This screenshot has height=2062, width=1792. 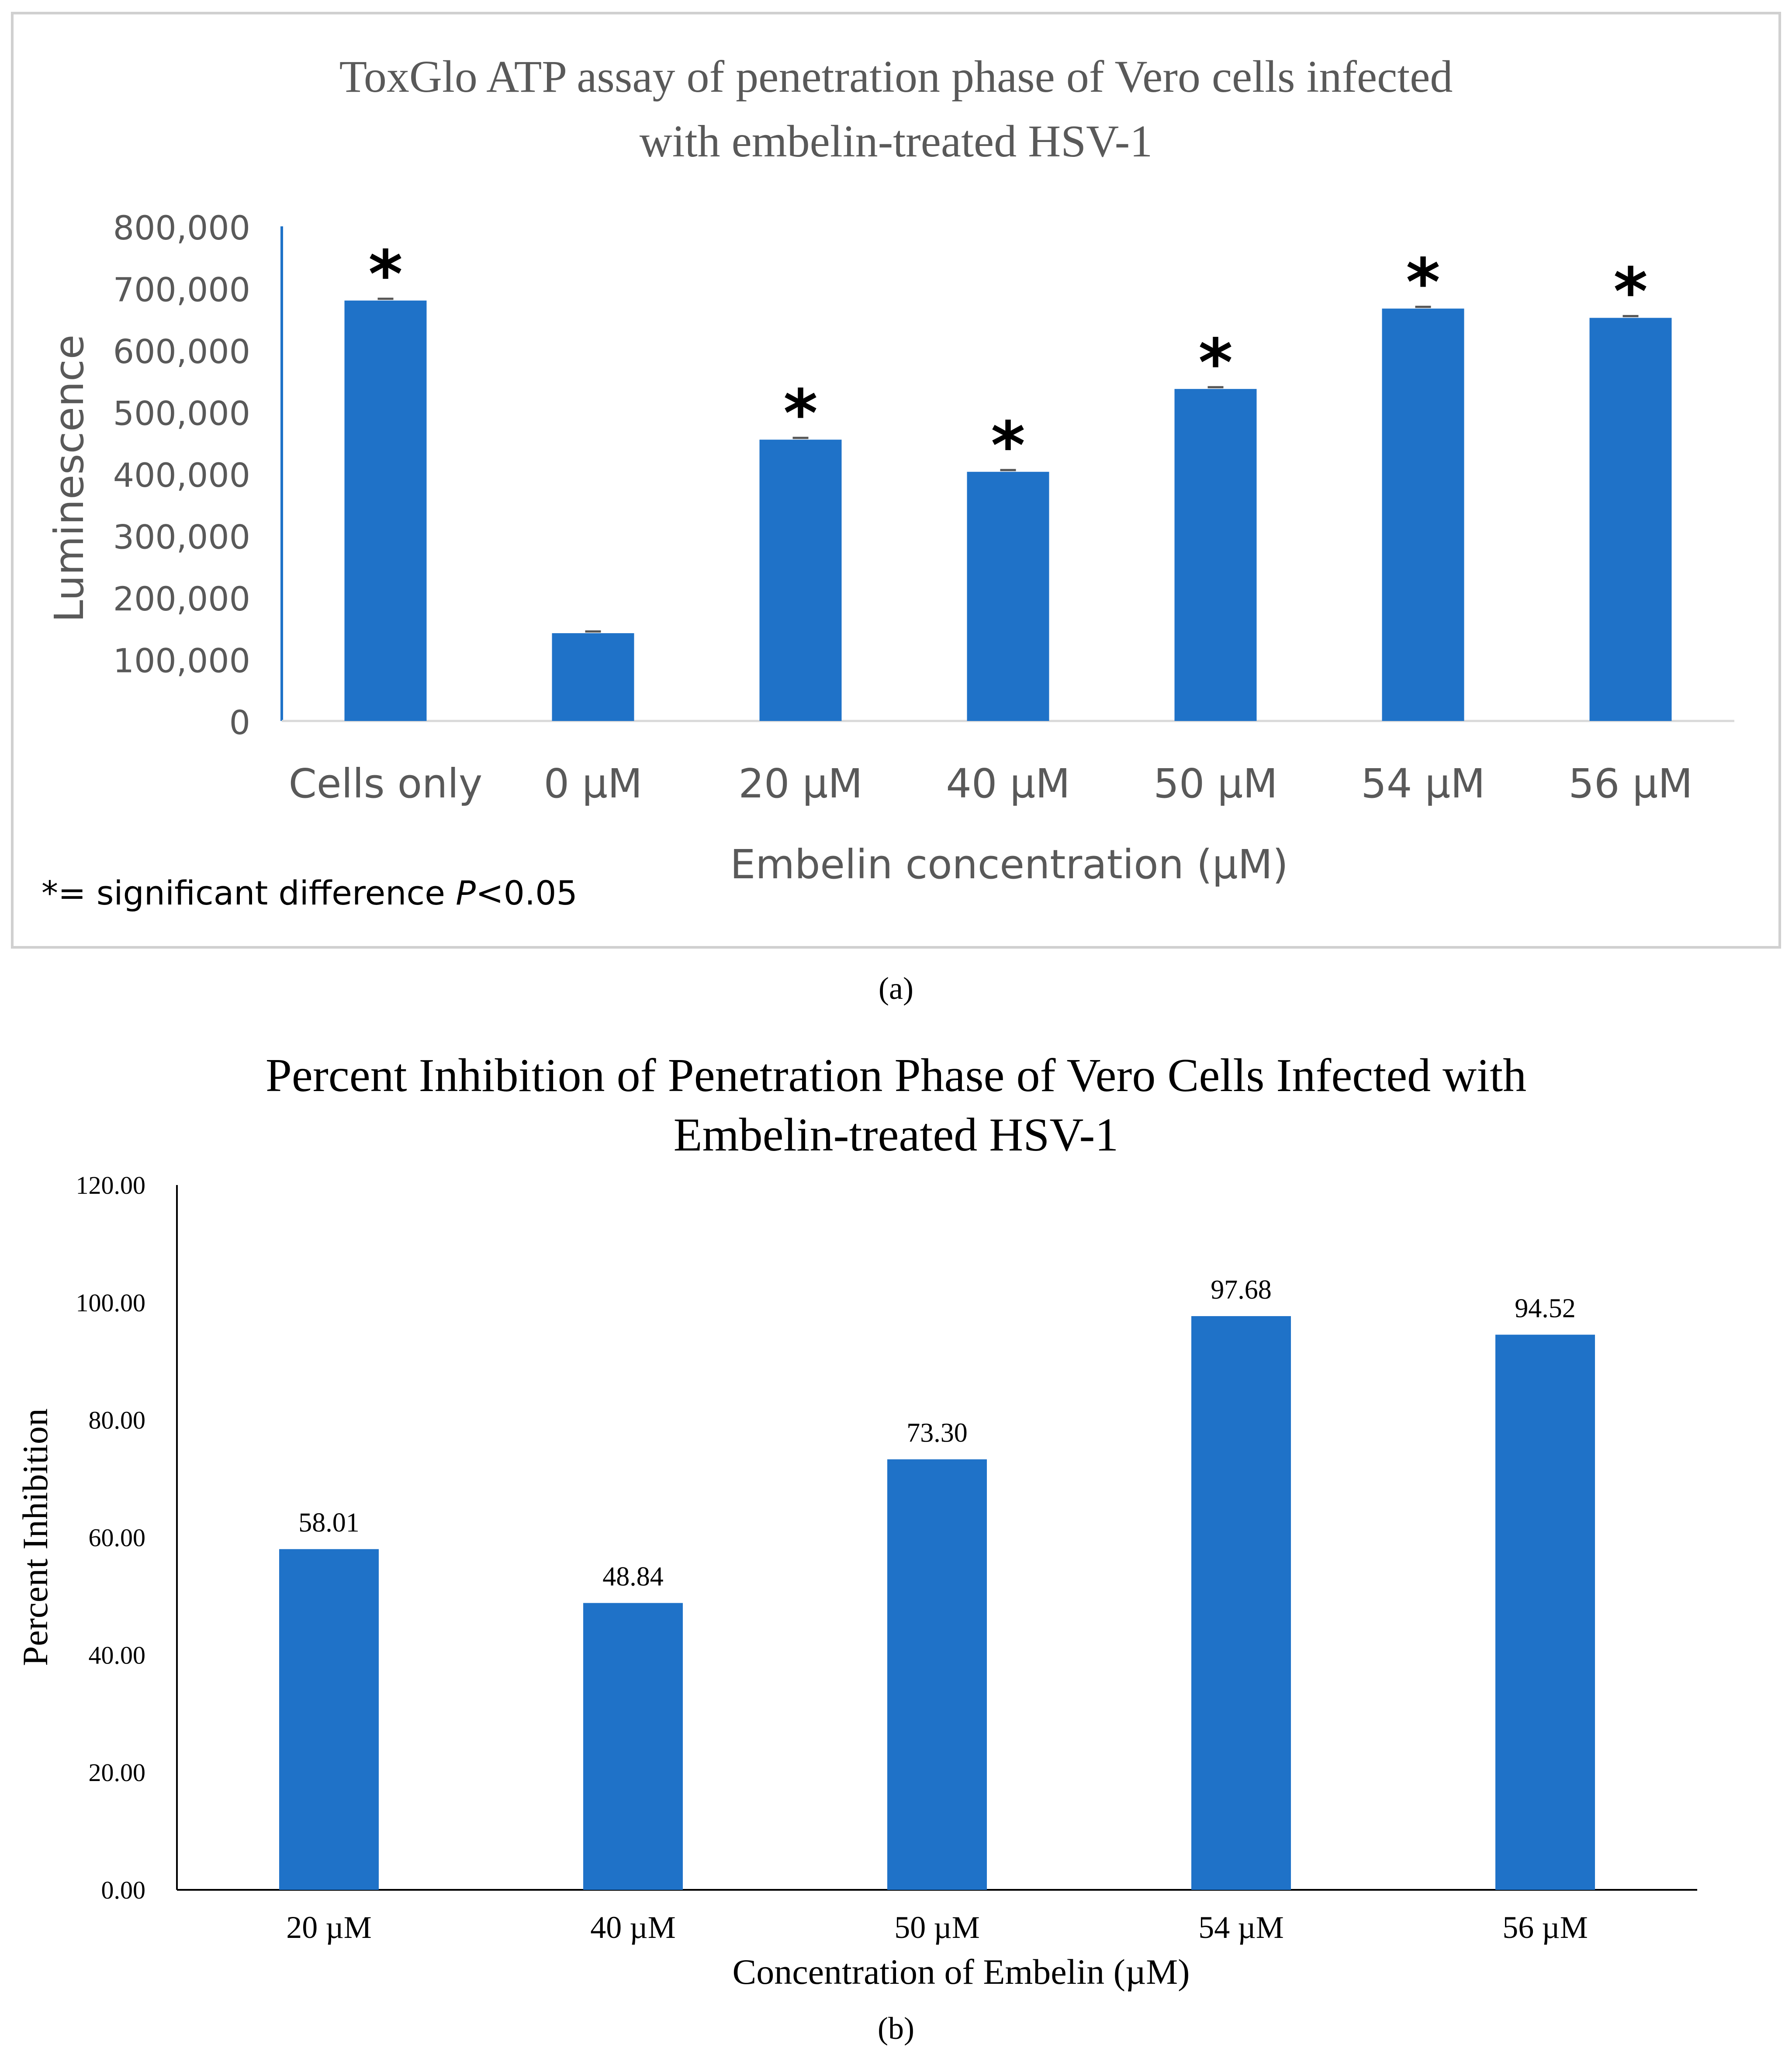 What do you see at coordinates (239, 723) in the screenshot?
I see `chart-a-y-tick-label: 0` at bounding box center [239, 723].